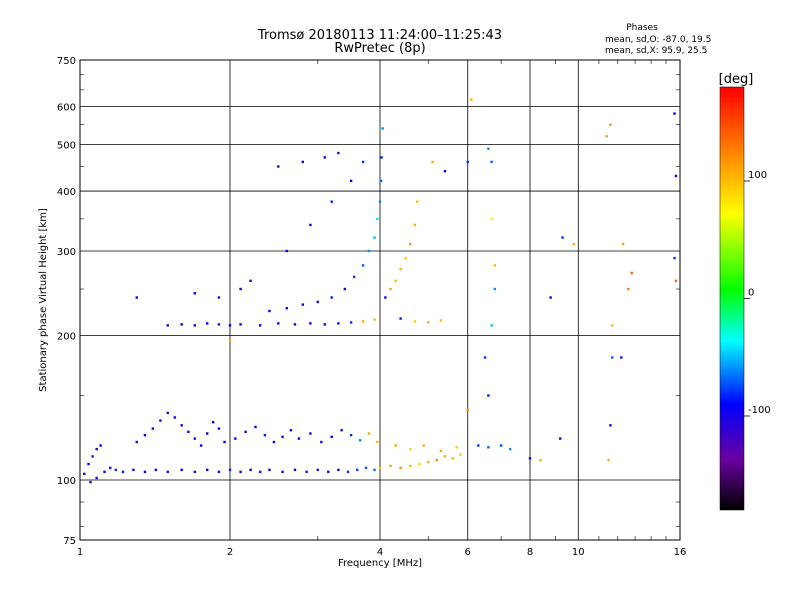 This screenshot has width=800, height=600. I want to click on stats-line-x: mean, sd,X: 95.9, 25.5, so click(656, 51).